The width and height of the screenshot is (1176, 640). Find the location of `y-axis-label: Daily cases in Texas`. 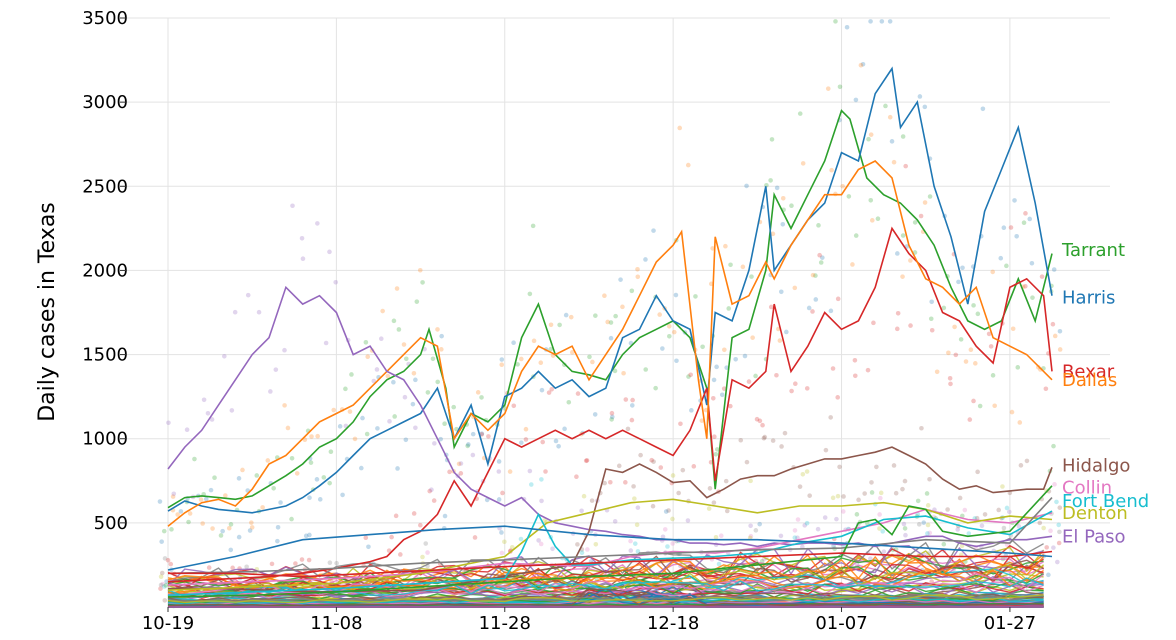

y-axis-label: Daily cases in Texas is located at coordinates (47, 312).